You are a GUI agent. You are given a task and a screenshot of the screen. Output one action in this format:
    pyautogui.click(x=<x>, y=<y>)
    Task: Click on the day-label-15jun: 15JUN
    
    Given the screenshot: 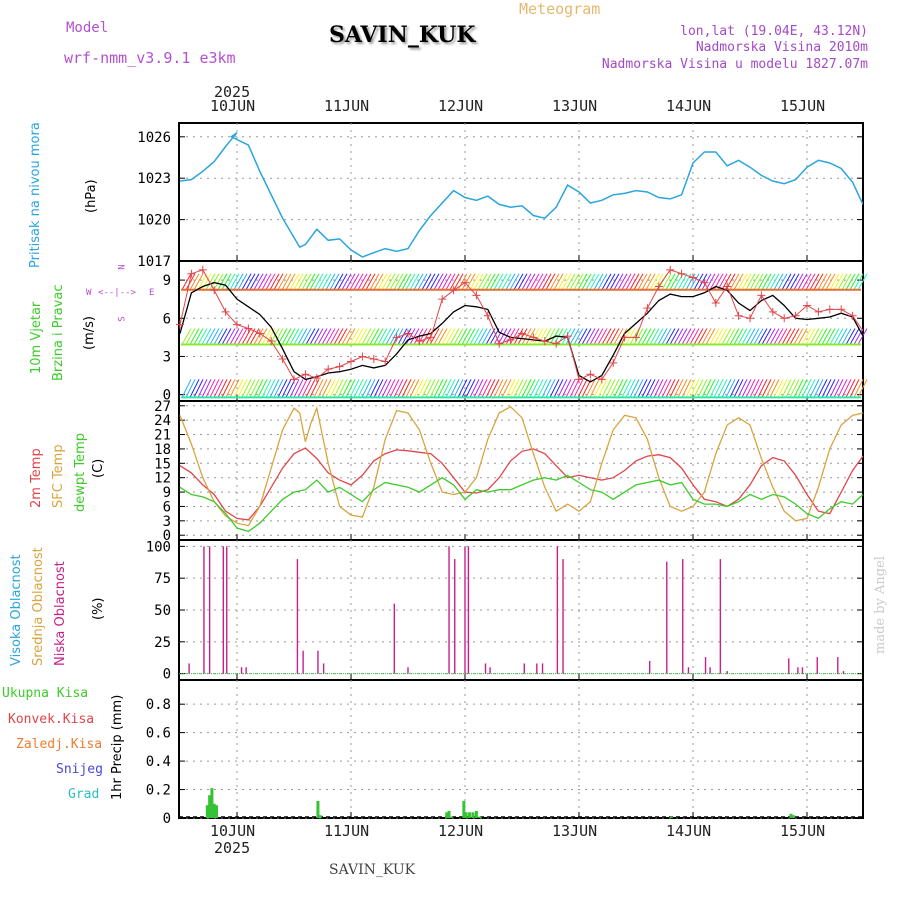 What is the action you would take?
    pyautogui.click(x=803, y=106)
    